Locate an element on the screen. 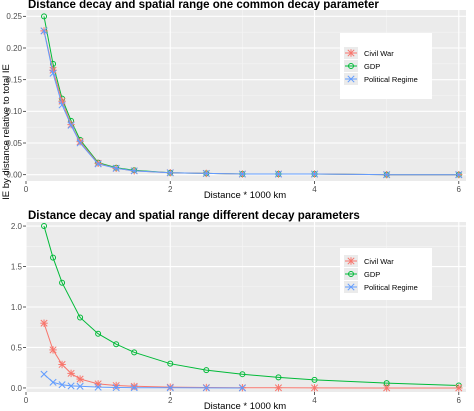 This screenshot has width=474, height=411. y-tick-label: 2.0 is located at coordinates (17, 226).